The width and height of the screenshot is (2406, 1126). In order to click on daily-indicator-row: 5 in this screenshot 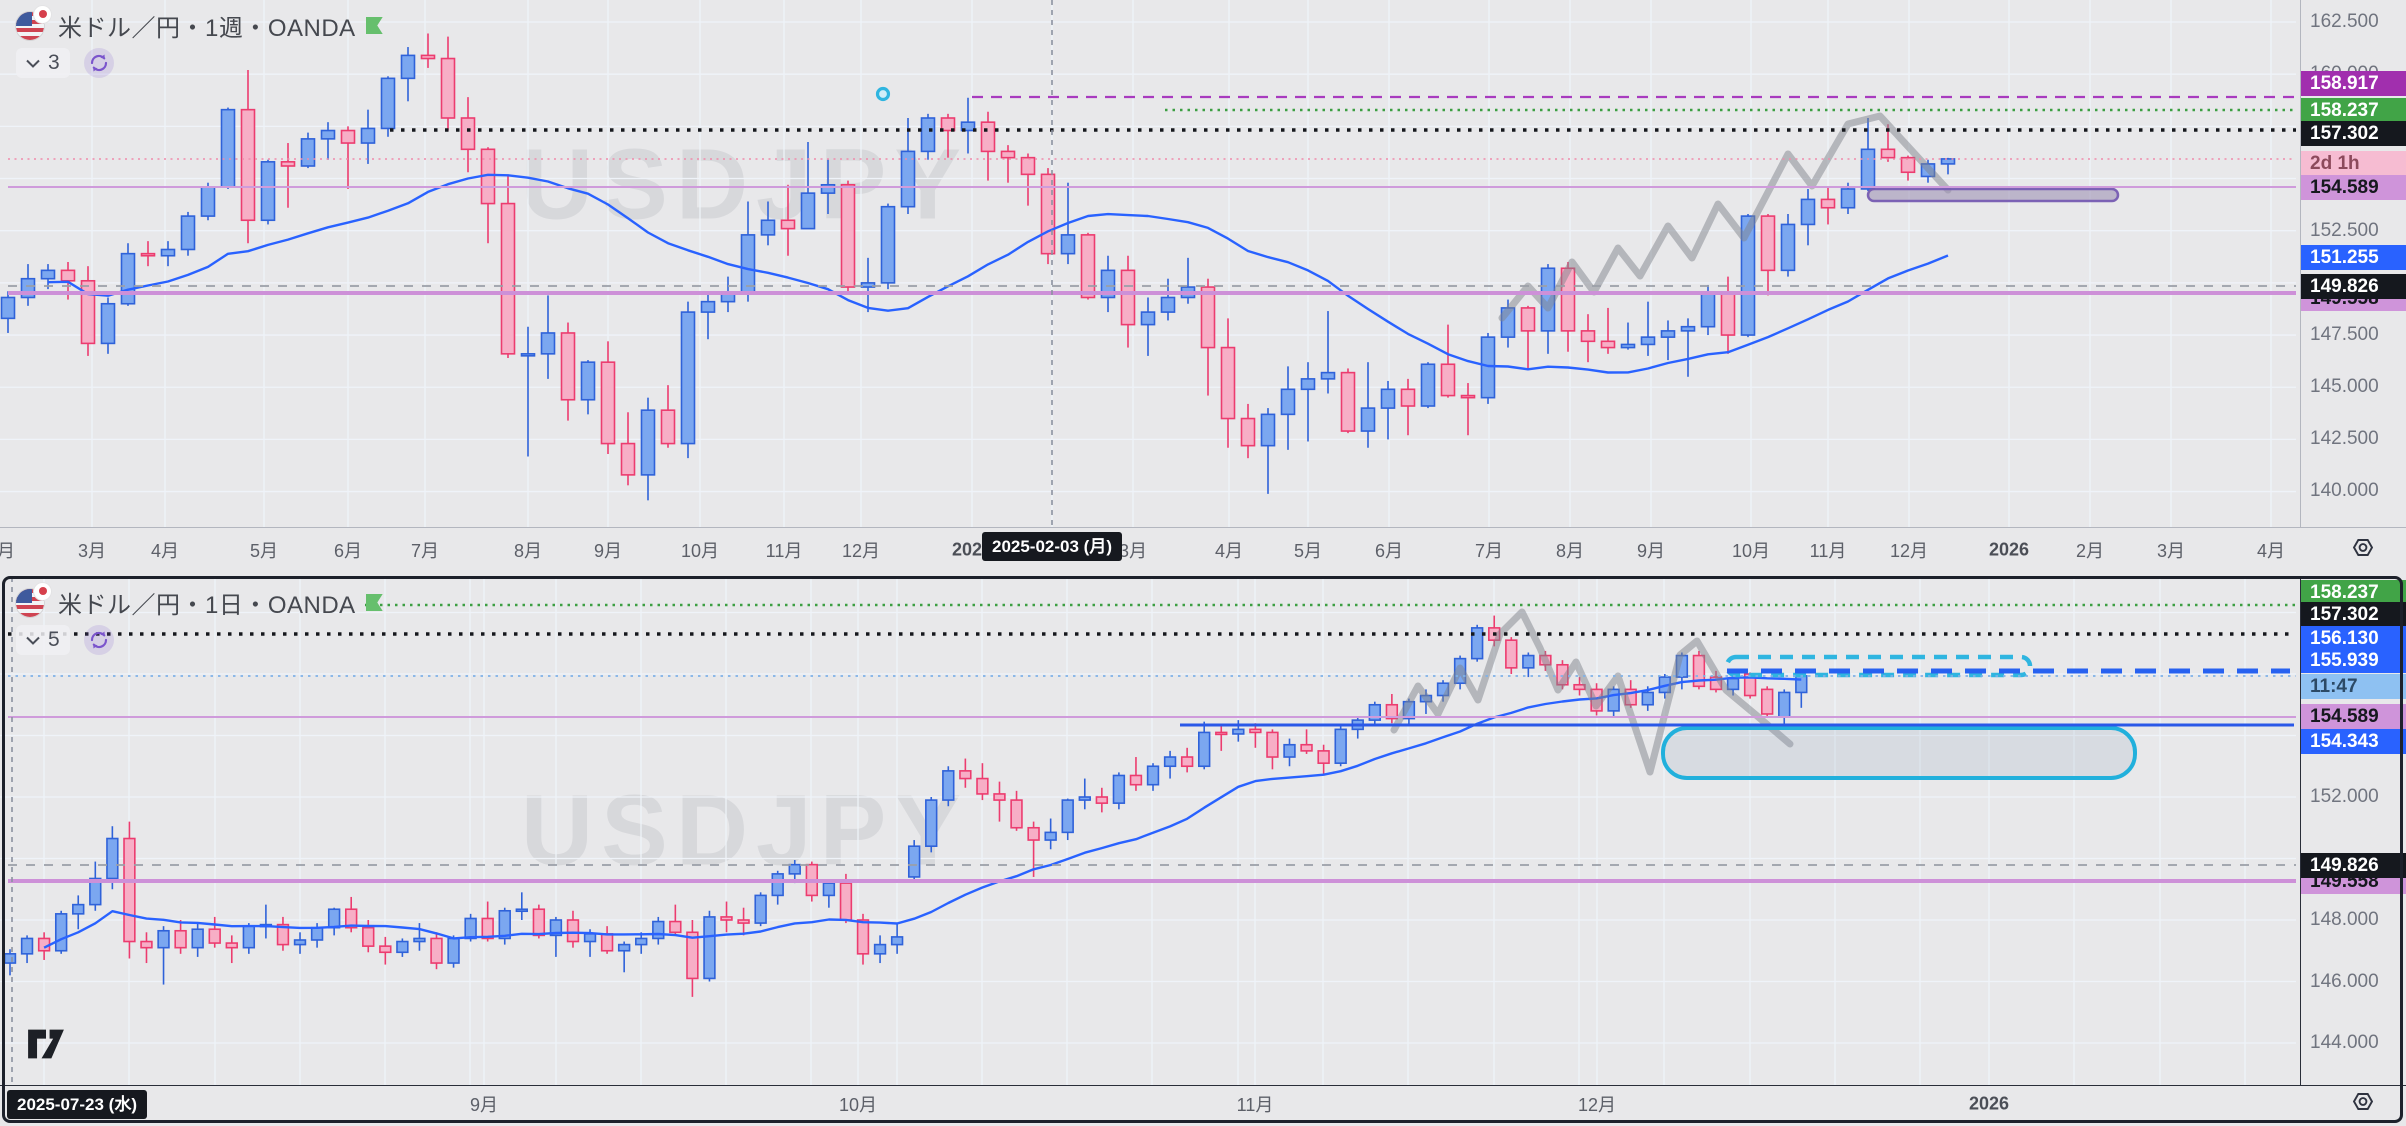, I will do `click(65, 640)`.